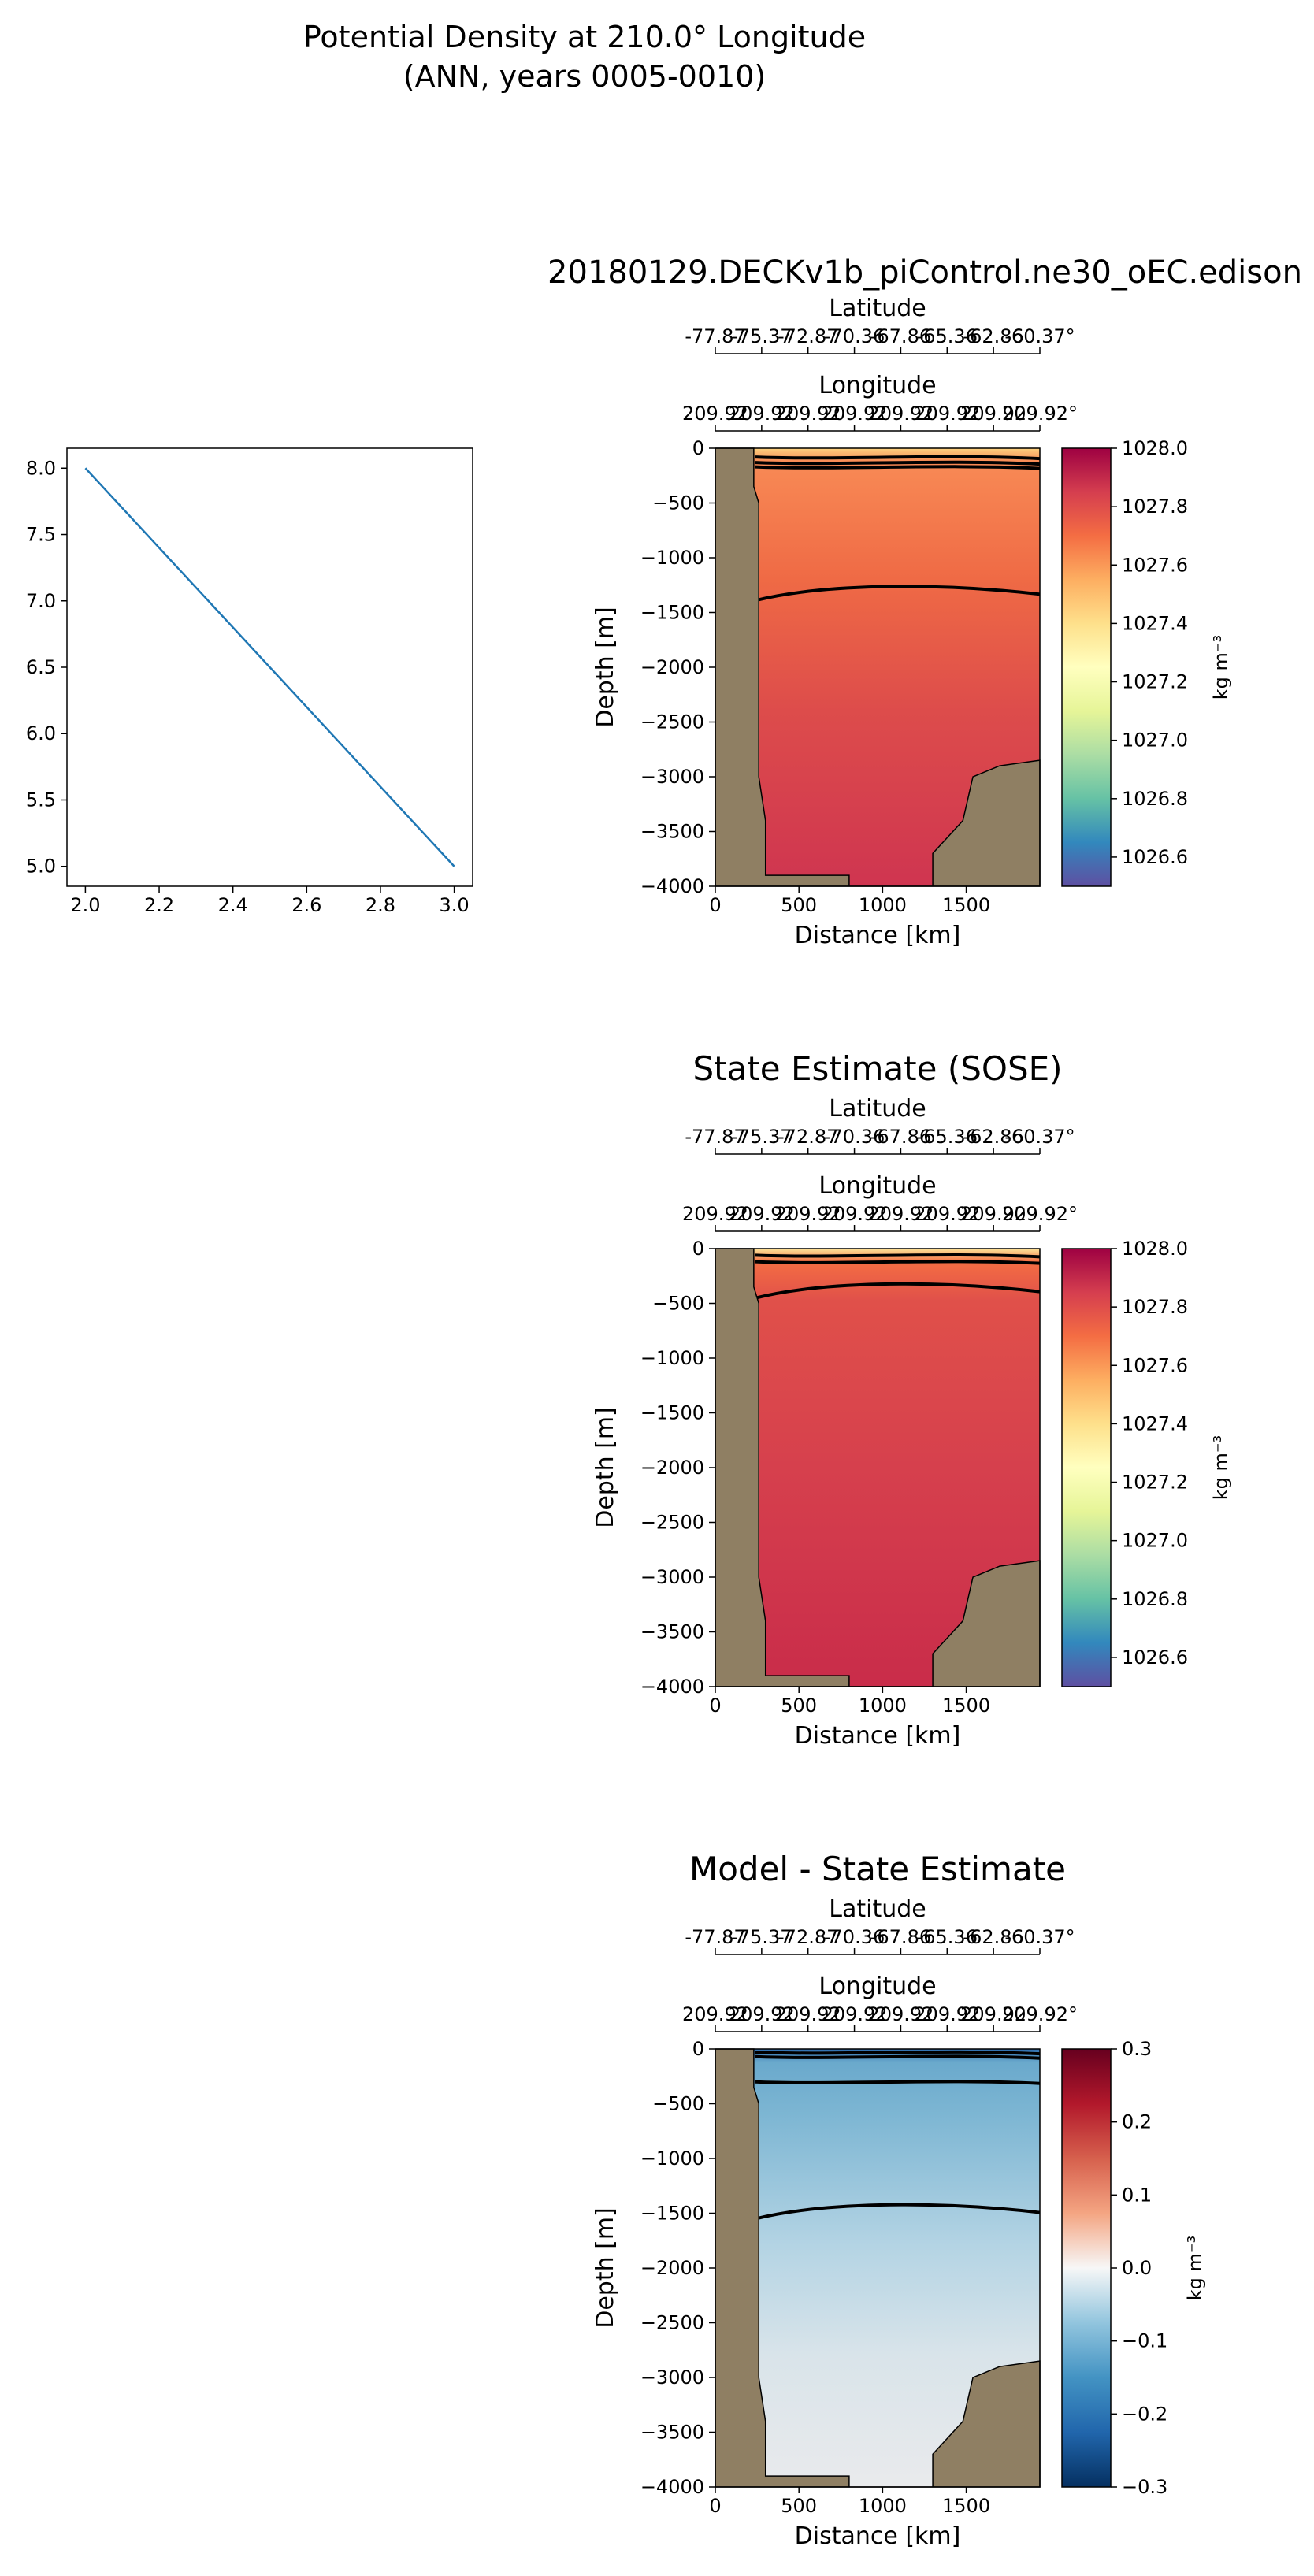  I want to click on obs-longitude-label: Longitude, so click(877, 1186).